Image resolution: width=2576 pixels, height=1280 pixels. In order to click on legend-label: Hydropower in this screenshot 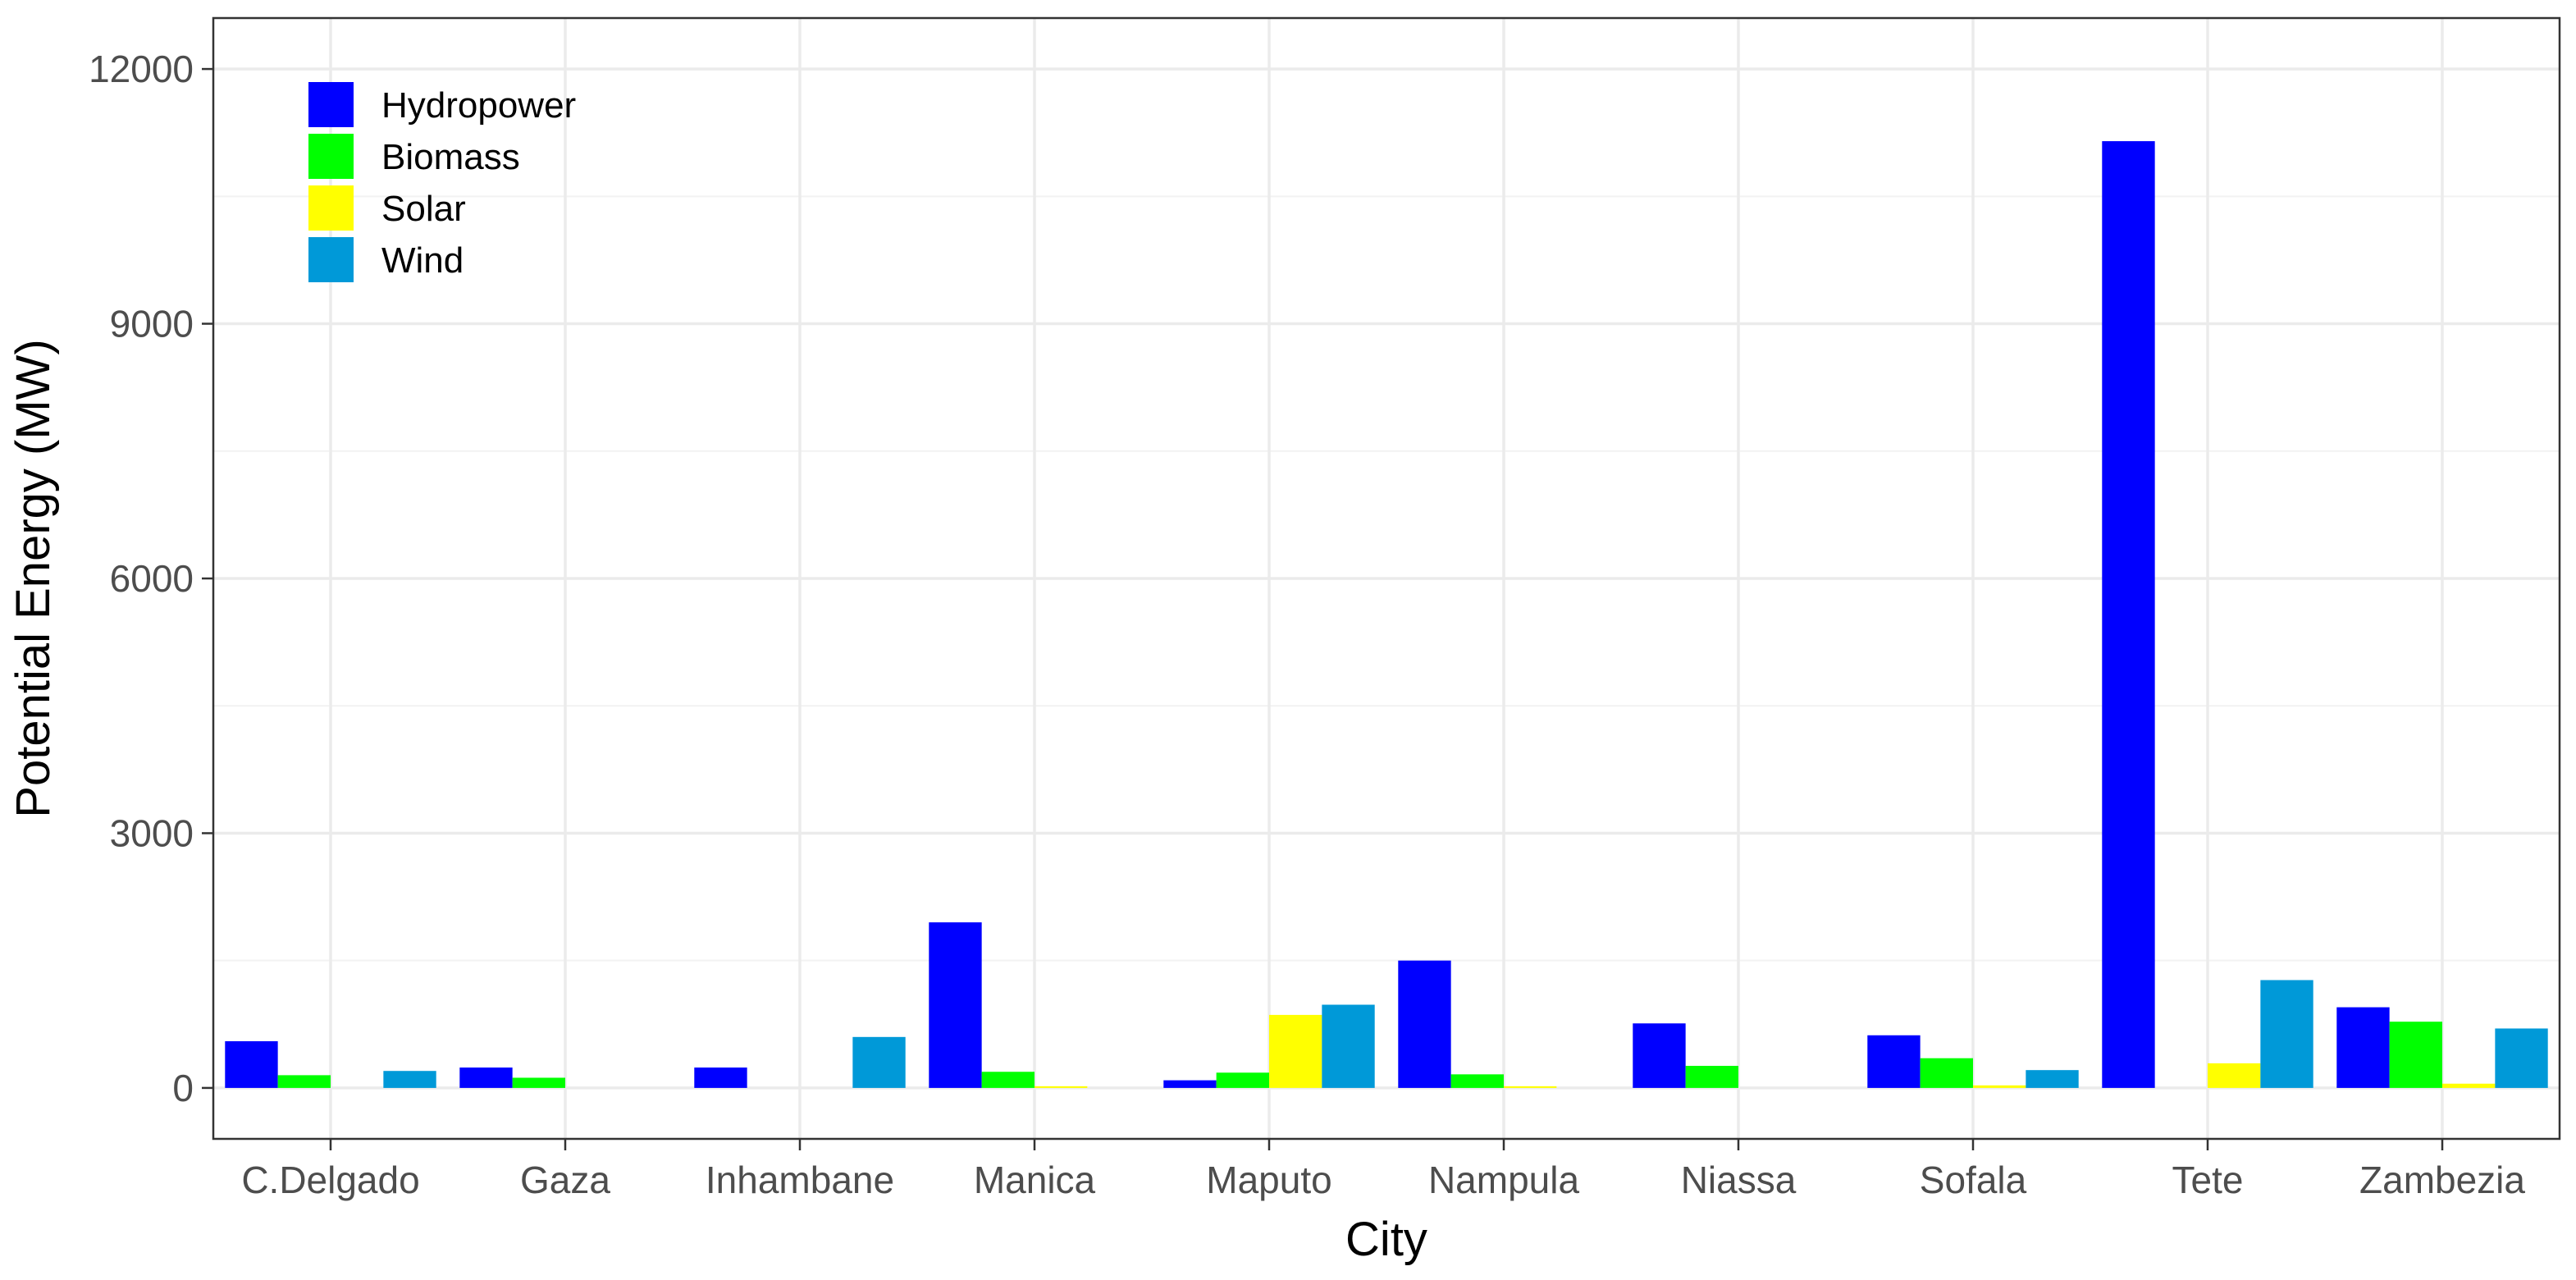, I will do `click(478, 105)`.